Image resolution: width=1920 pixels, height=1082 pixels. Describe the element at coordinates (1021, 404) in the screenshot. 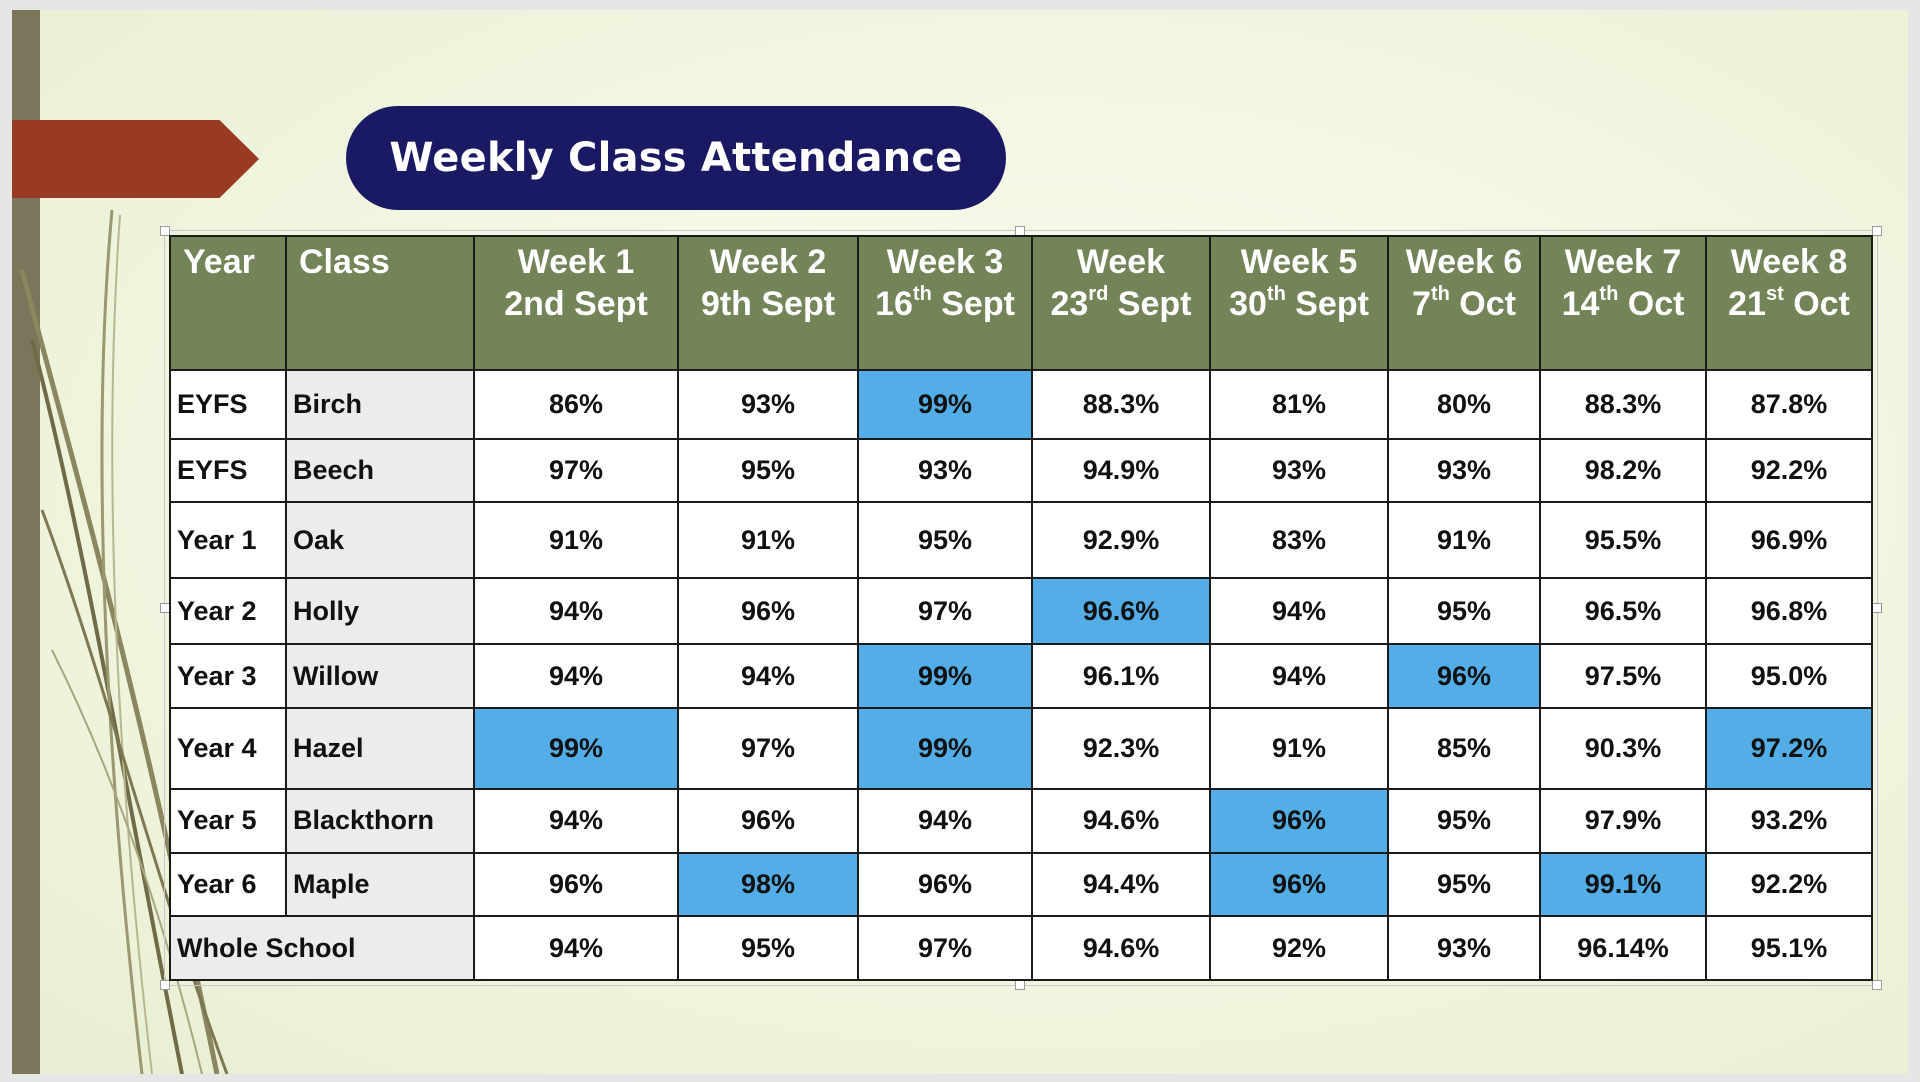

I see `table-row: EYFS Birch 86% 93% 99% 88.3% 81% 80% 88.3% 87.8%` at that location.